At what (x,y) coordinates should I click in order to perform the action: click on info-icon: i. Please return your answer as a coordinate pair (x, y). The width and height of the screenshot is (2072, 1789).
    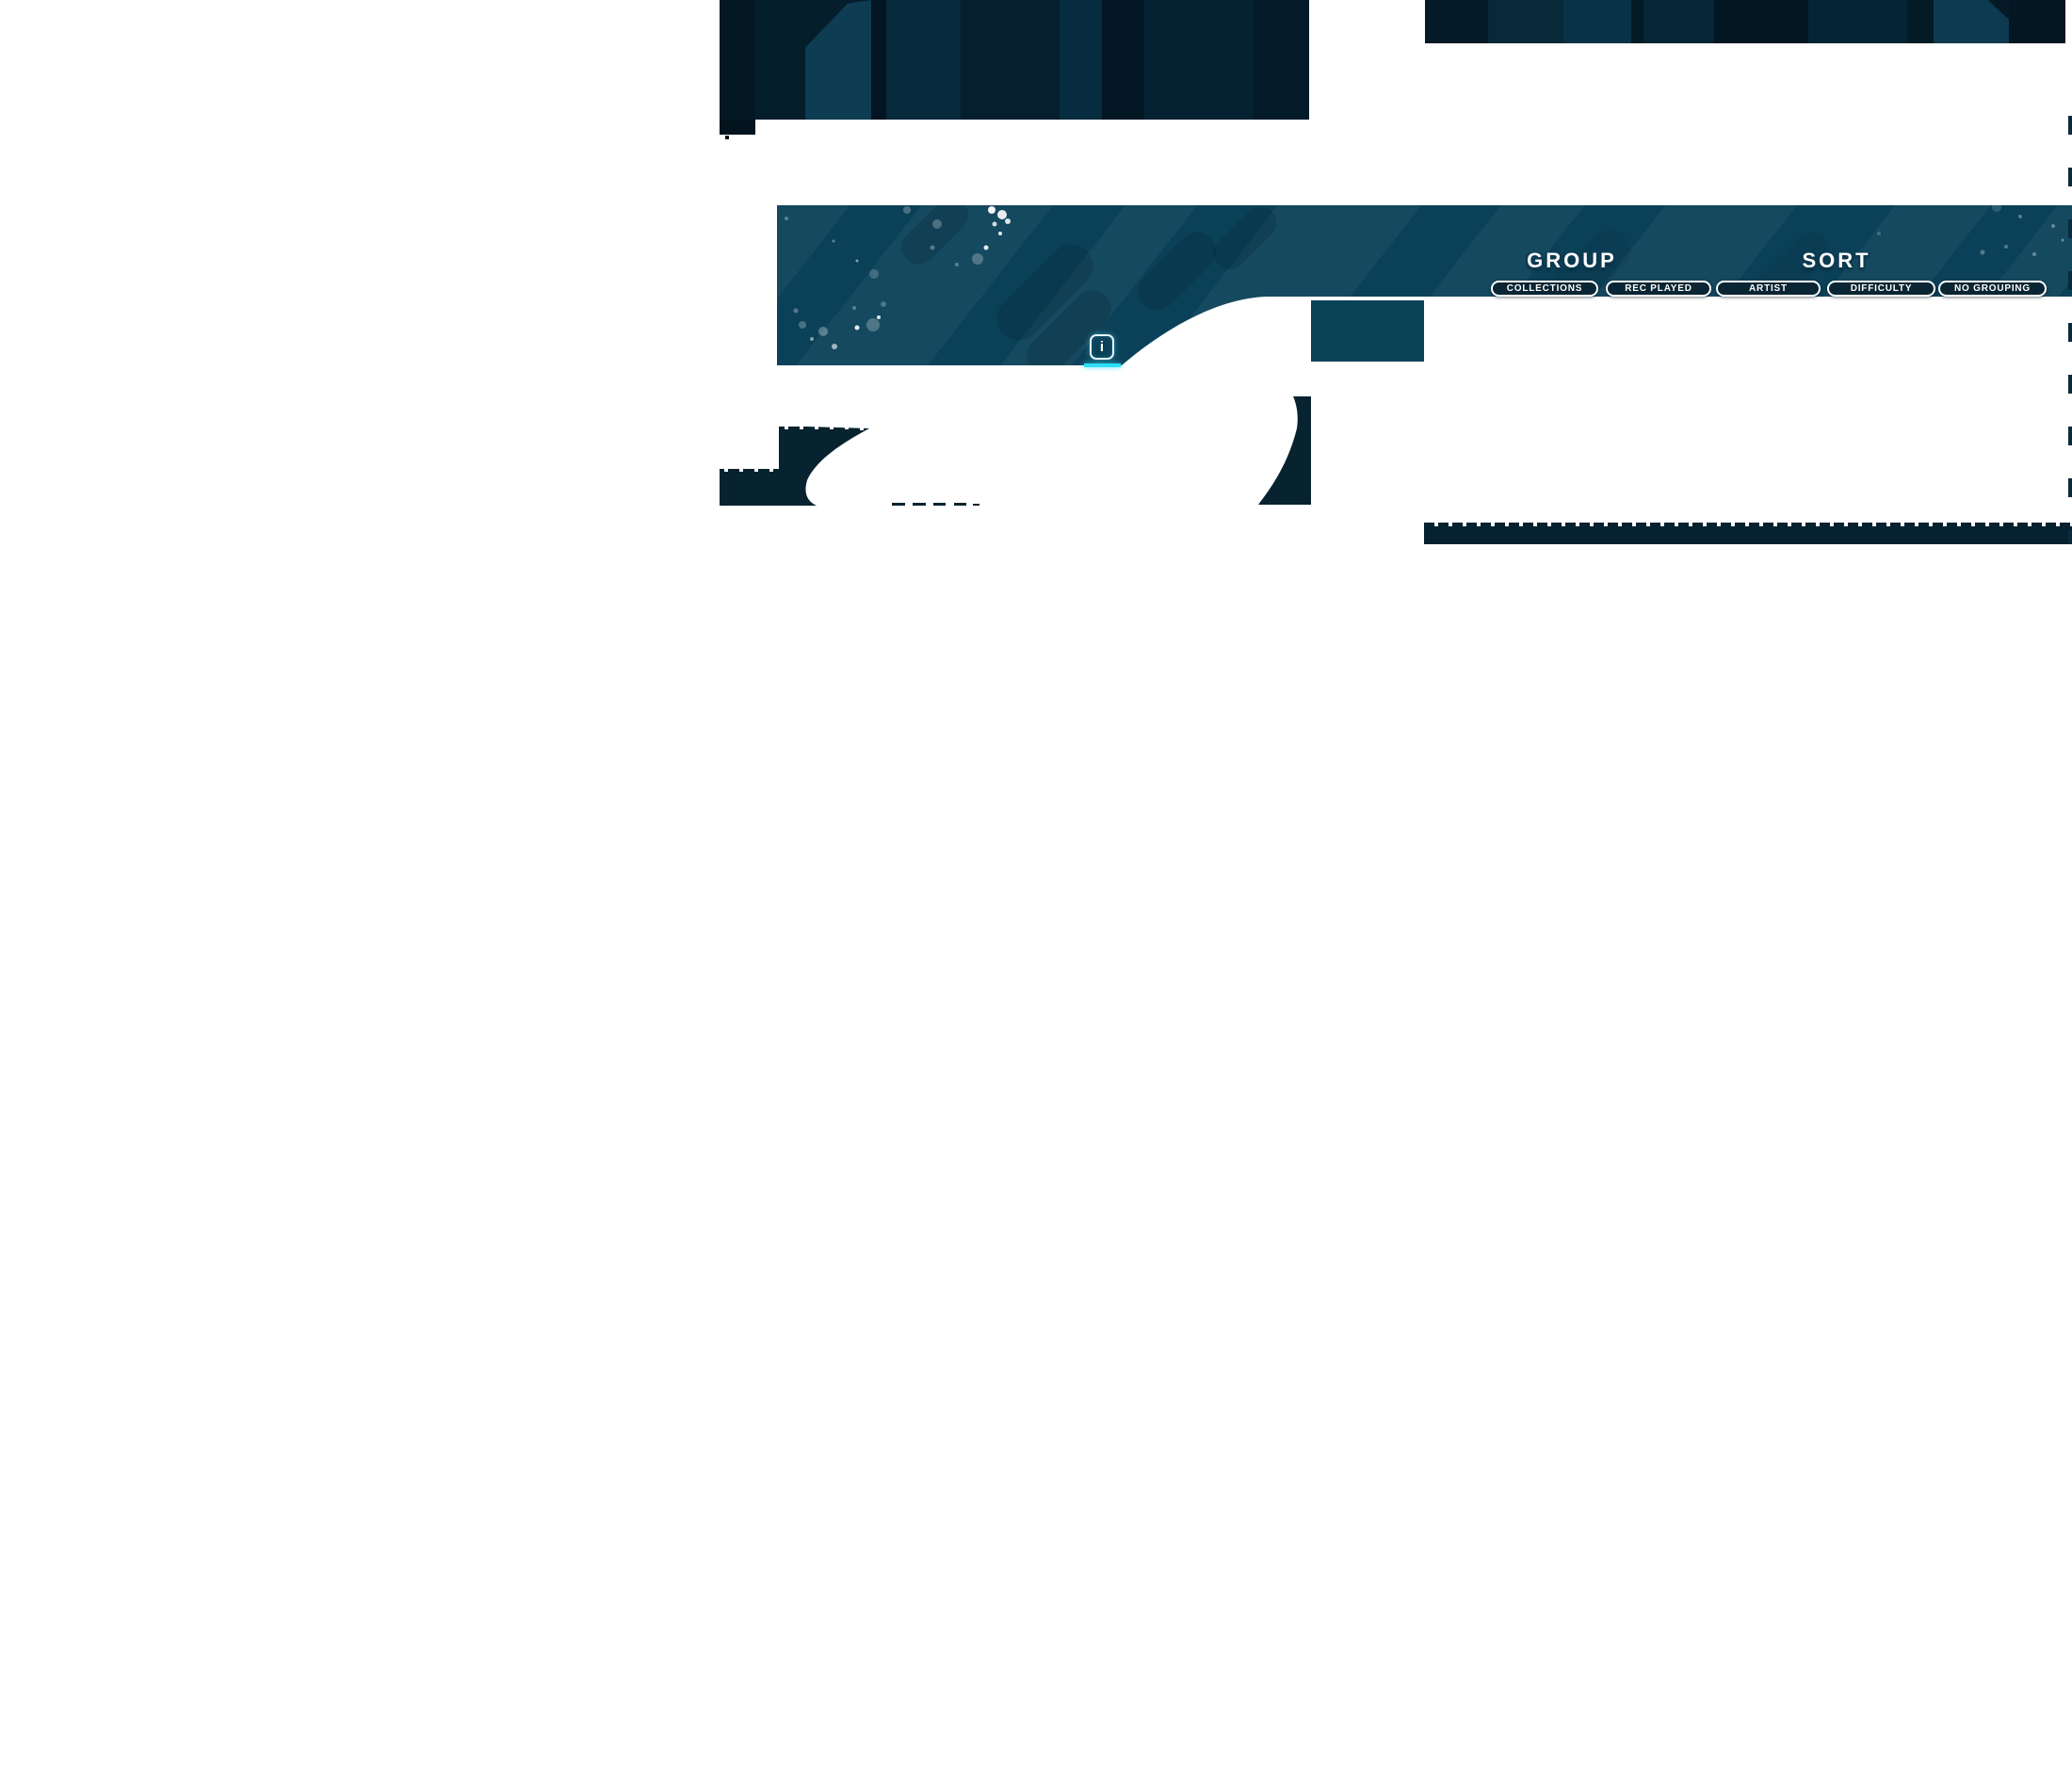
    Looking at the image, I should click on (1102, 347).